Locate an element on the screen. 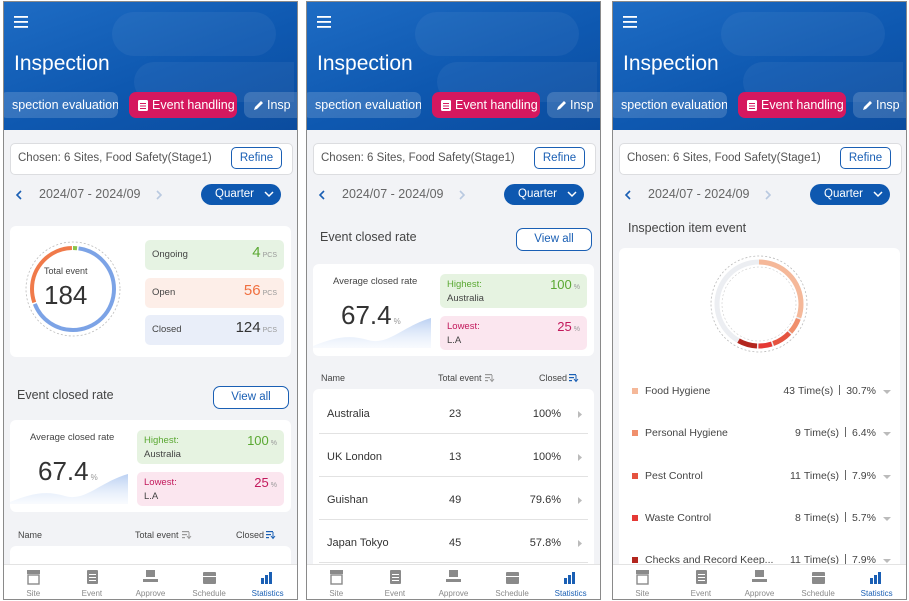 This screenshot has height=601, width=909. lowest-label: Lowest: is located at coordinates (463, 326).